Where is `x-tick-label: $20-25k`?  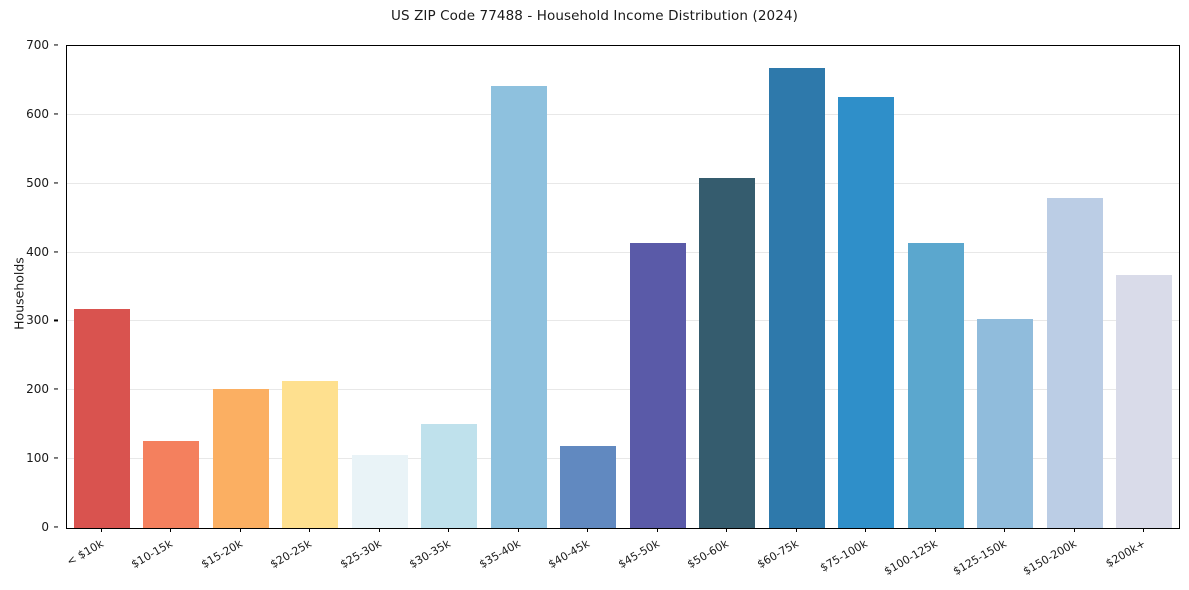 x-tick-label: $20-25k is located at coordinates (291, 554).